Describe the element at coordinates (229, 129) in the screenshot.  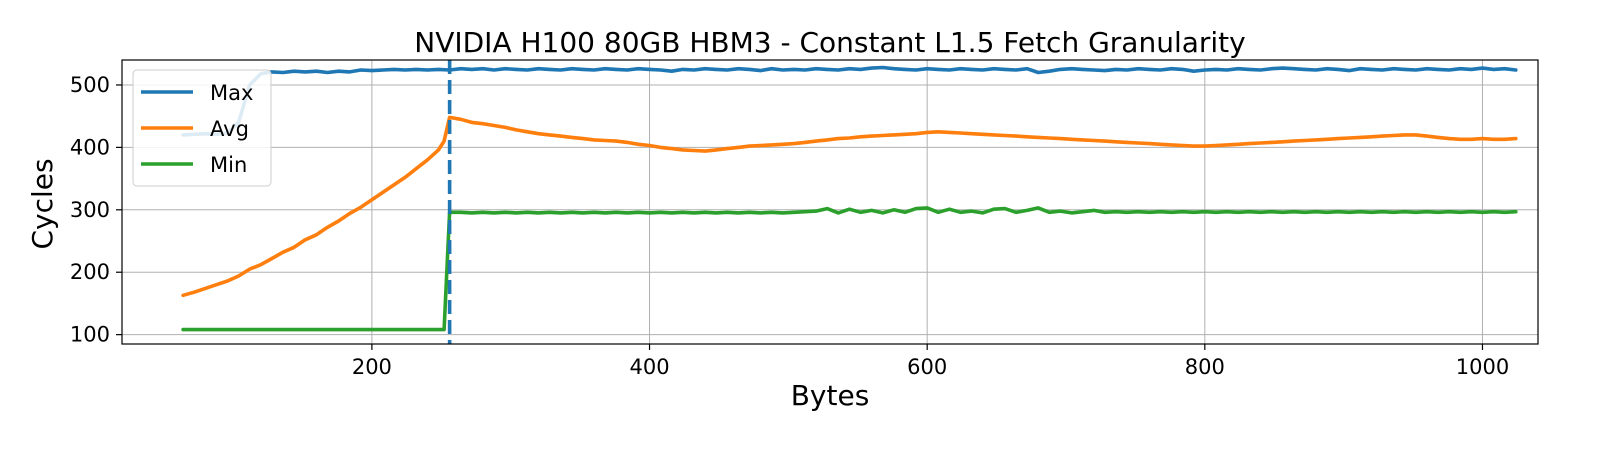
I see `legend-label-avg: Avg` at that location.